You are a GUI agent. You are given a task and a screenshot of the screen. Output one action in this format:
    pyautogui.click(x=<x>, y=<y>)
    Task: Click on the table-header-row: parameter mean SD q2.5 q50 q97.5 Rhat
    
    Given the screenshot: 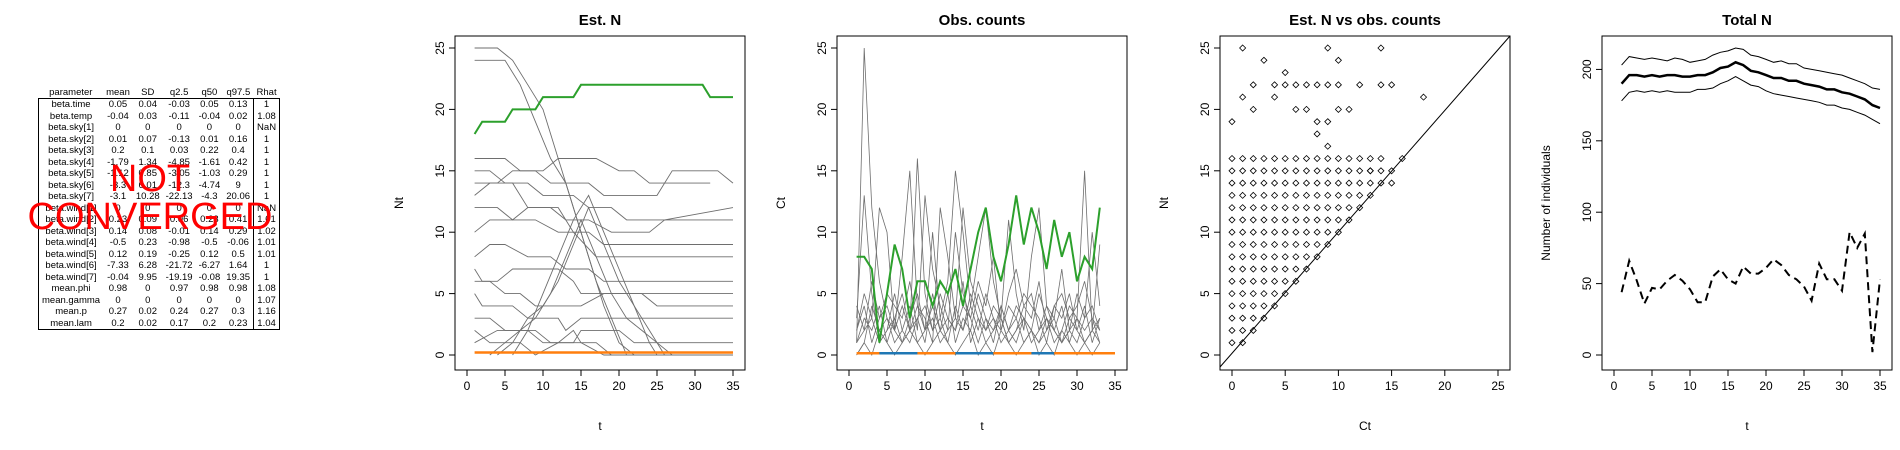 What is the action you would take?
    pyautogui.click(x=159, y=93)
    